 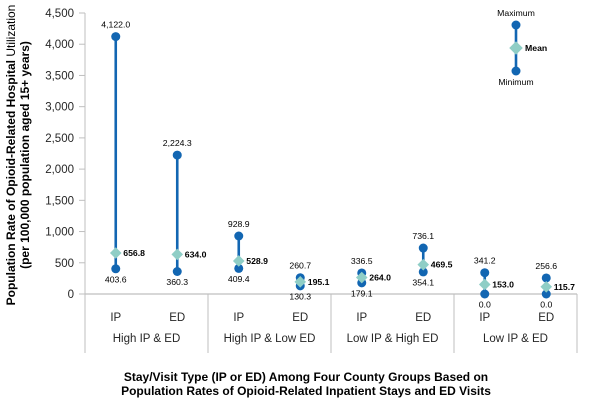 I want to click on y-tick-label: 0, so click(x=71, y=295).